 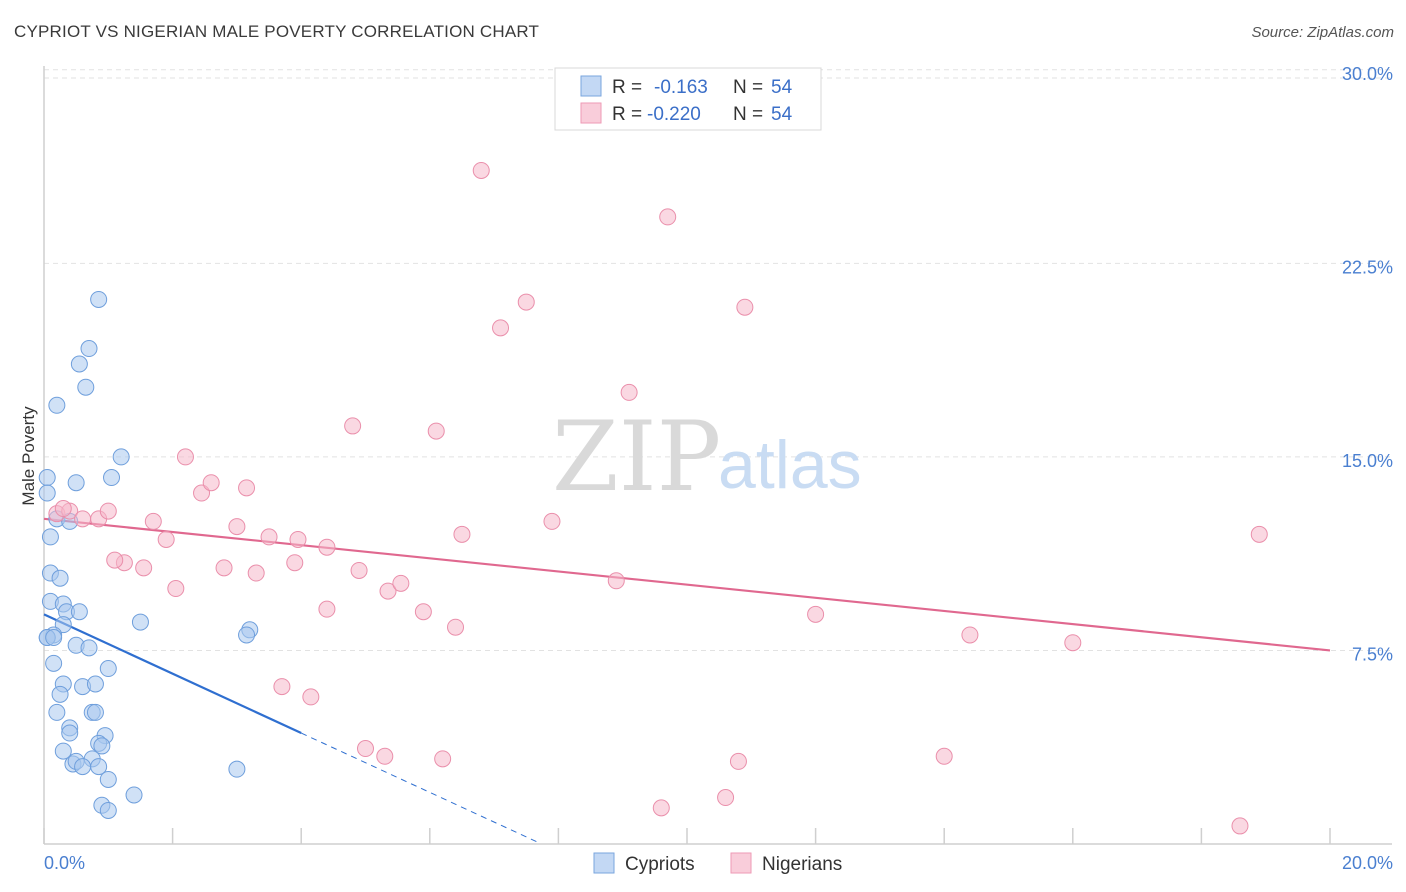 What do you see at coordinates (591, 113) in the screenshot?
I see `nigerians-swatch` at bounding box center [591, 113].